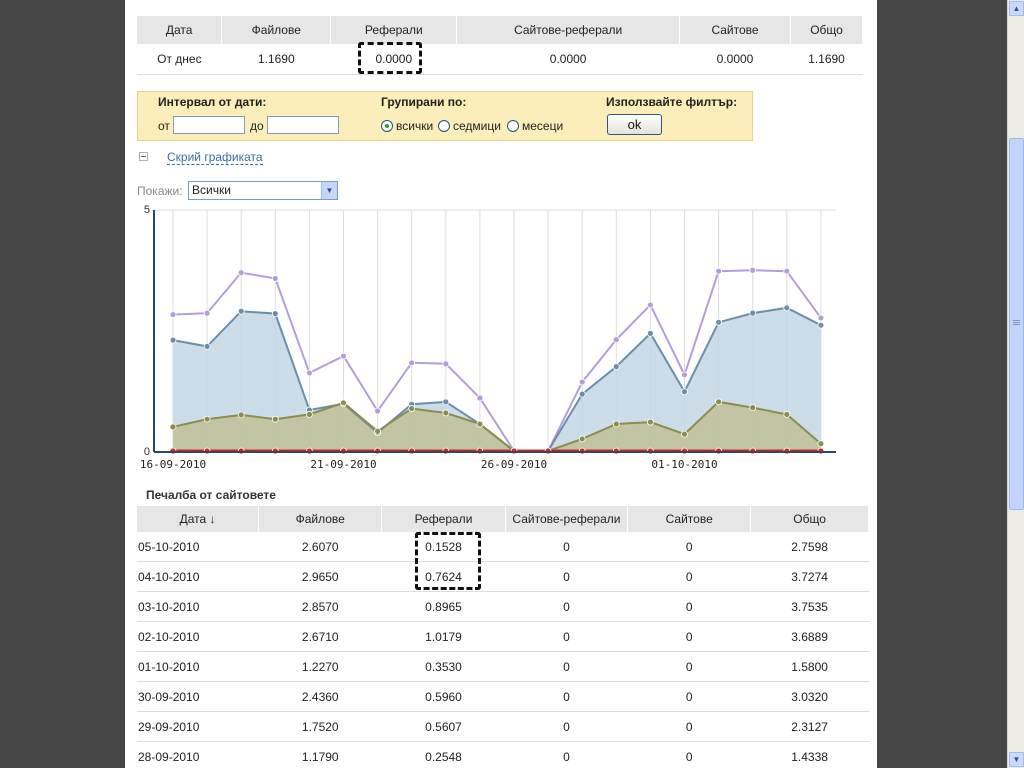 Image resolution: width=1024 pixels, height=768 pixels. Describe the element at coordinates (198, 519) in the screenshot. I see `earnings-col-date: Дата ↓` at that location.